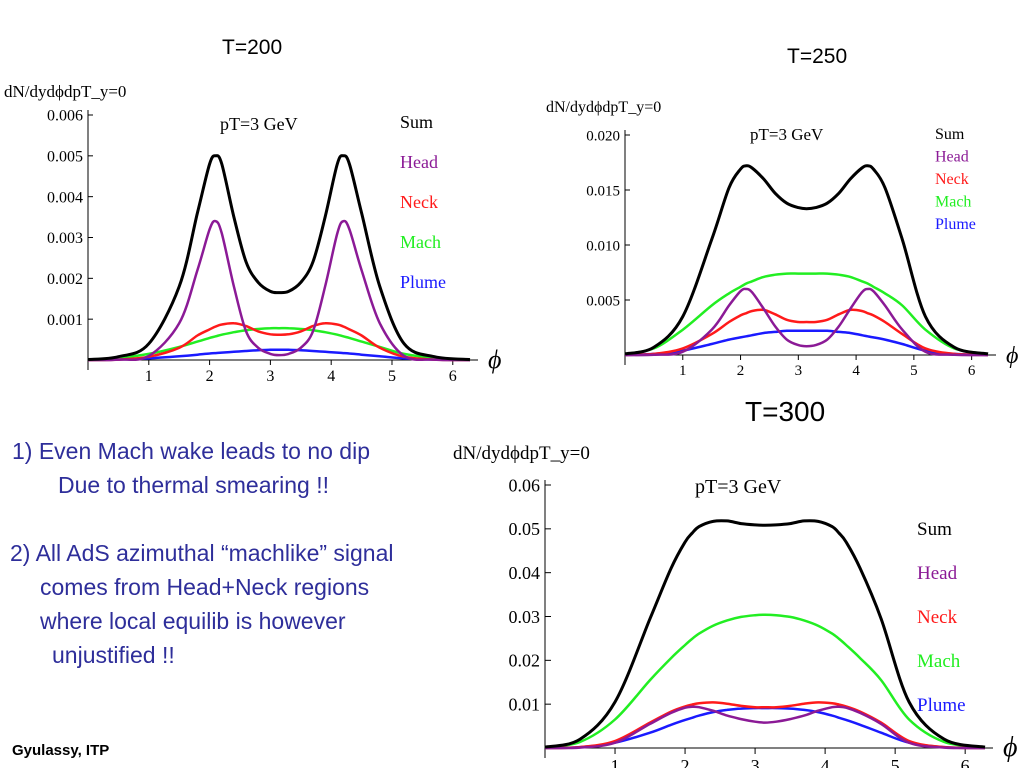  I want to click on y-tick-label: 0.04, so click(525, 573).